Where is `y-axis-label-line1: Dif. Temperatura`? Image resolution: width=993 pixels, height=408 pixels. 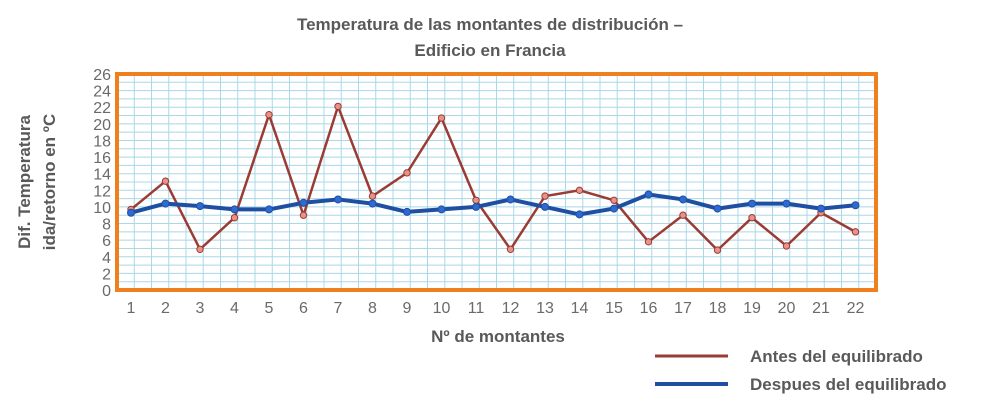
y-axis-label-line1: Dif. Temperatura is located at coordinates (24, 182).